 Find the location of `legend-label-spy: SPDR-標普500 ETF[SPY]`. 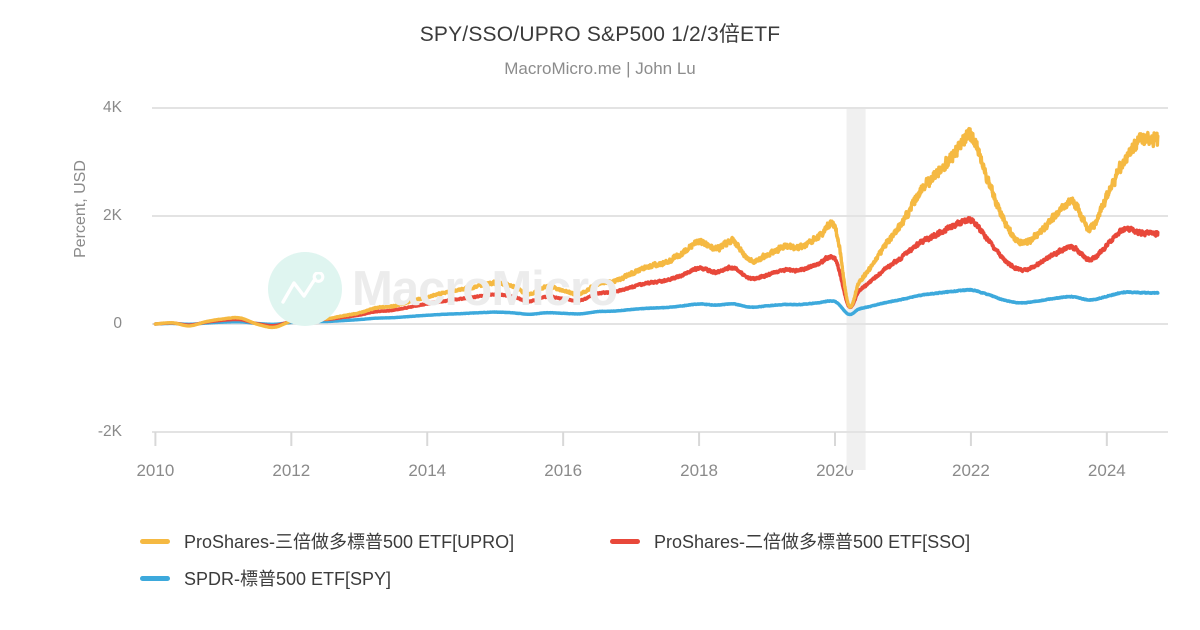

legend-label-spy: SPDR-標普500 ETF[SPY] is located at coordinates (288, 579).